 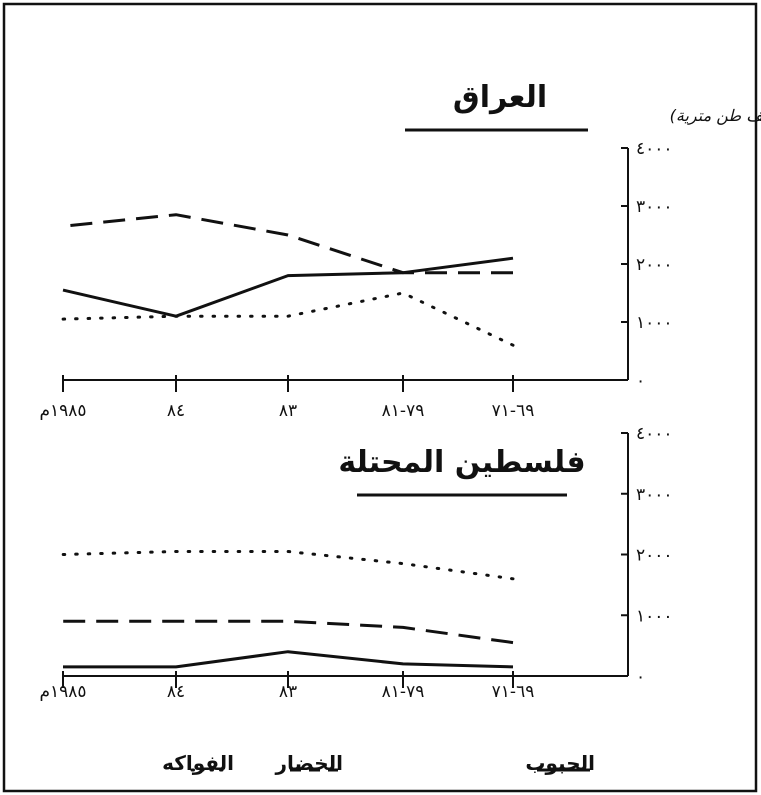 I want to click on legend-label-vegetables: الخضار, so click(x=308, y=763).